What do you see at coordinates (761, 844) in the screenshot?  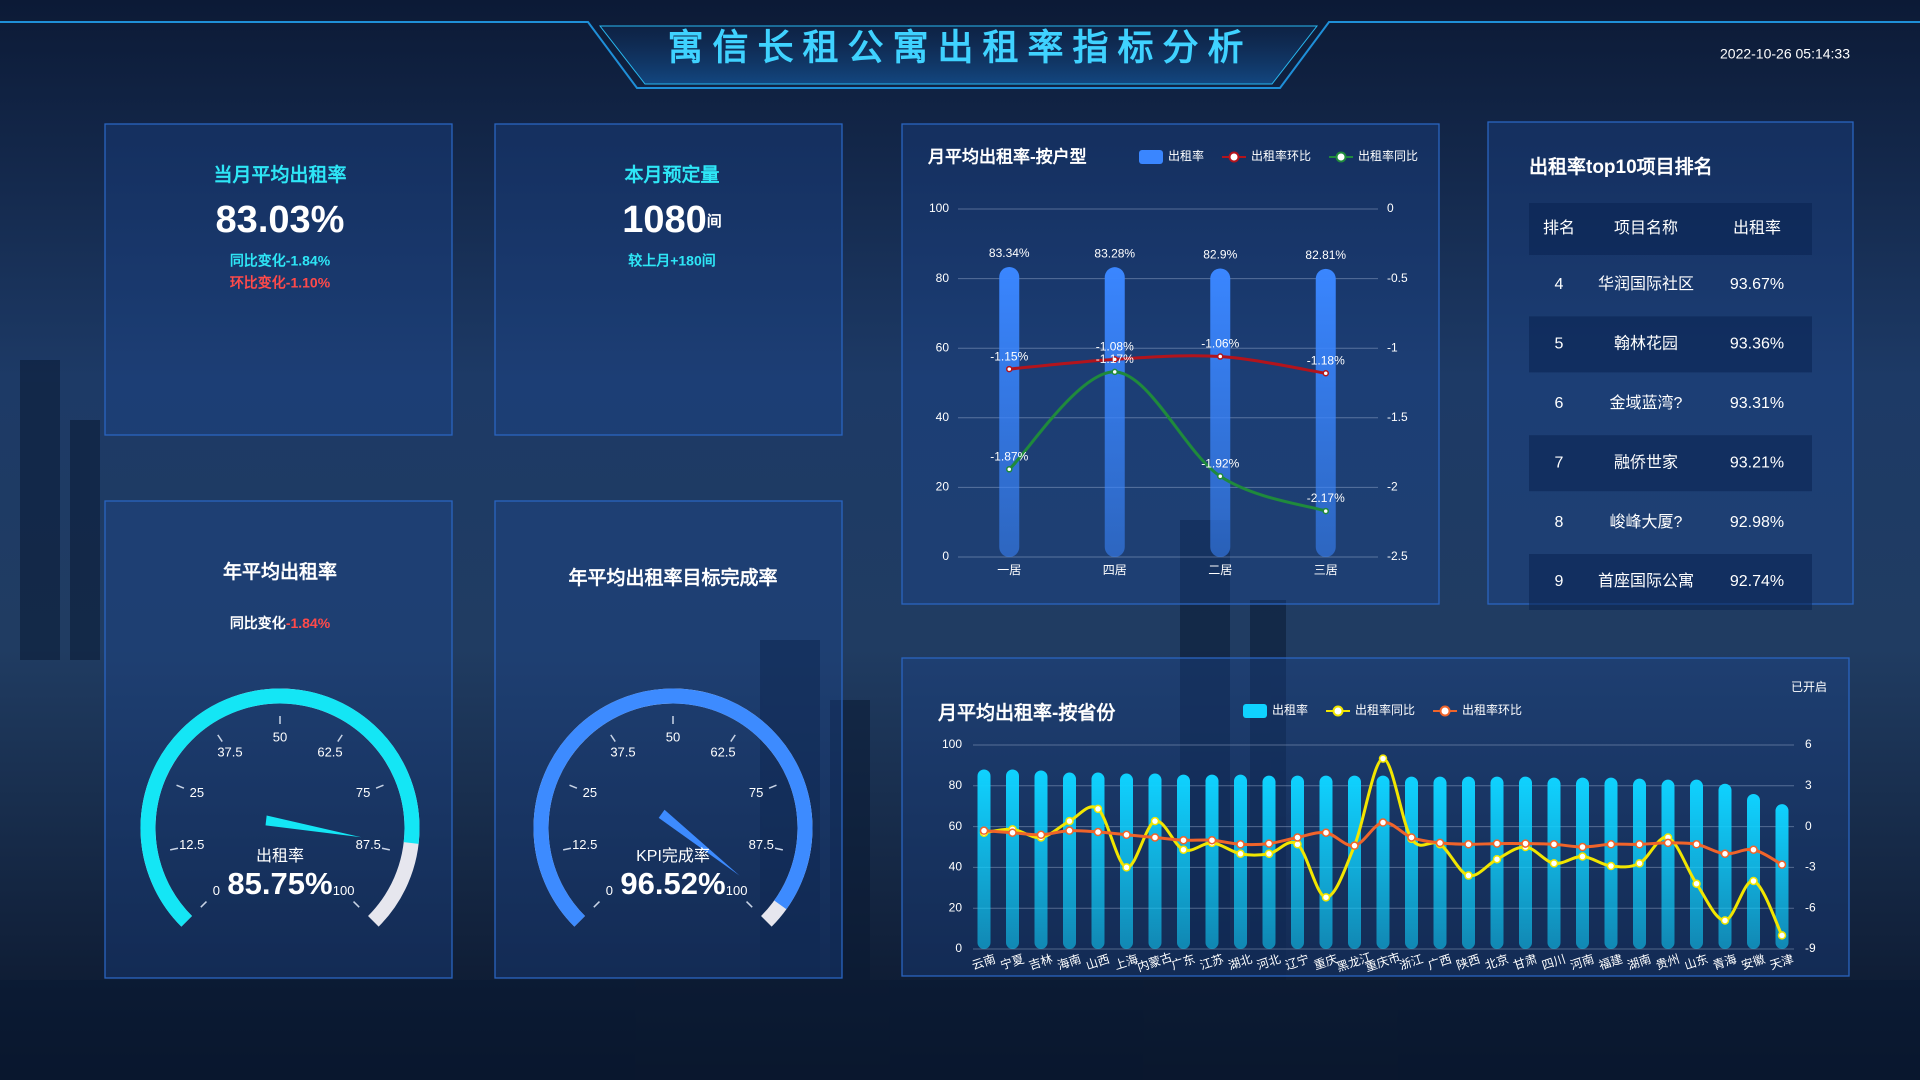 I see `gauge-tick-label: 87.5` at bounding box center [761, 844].